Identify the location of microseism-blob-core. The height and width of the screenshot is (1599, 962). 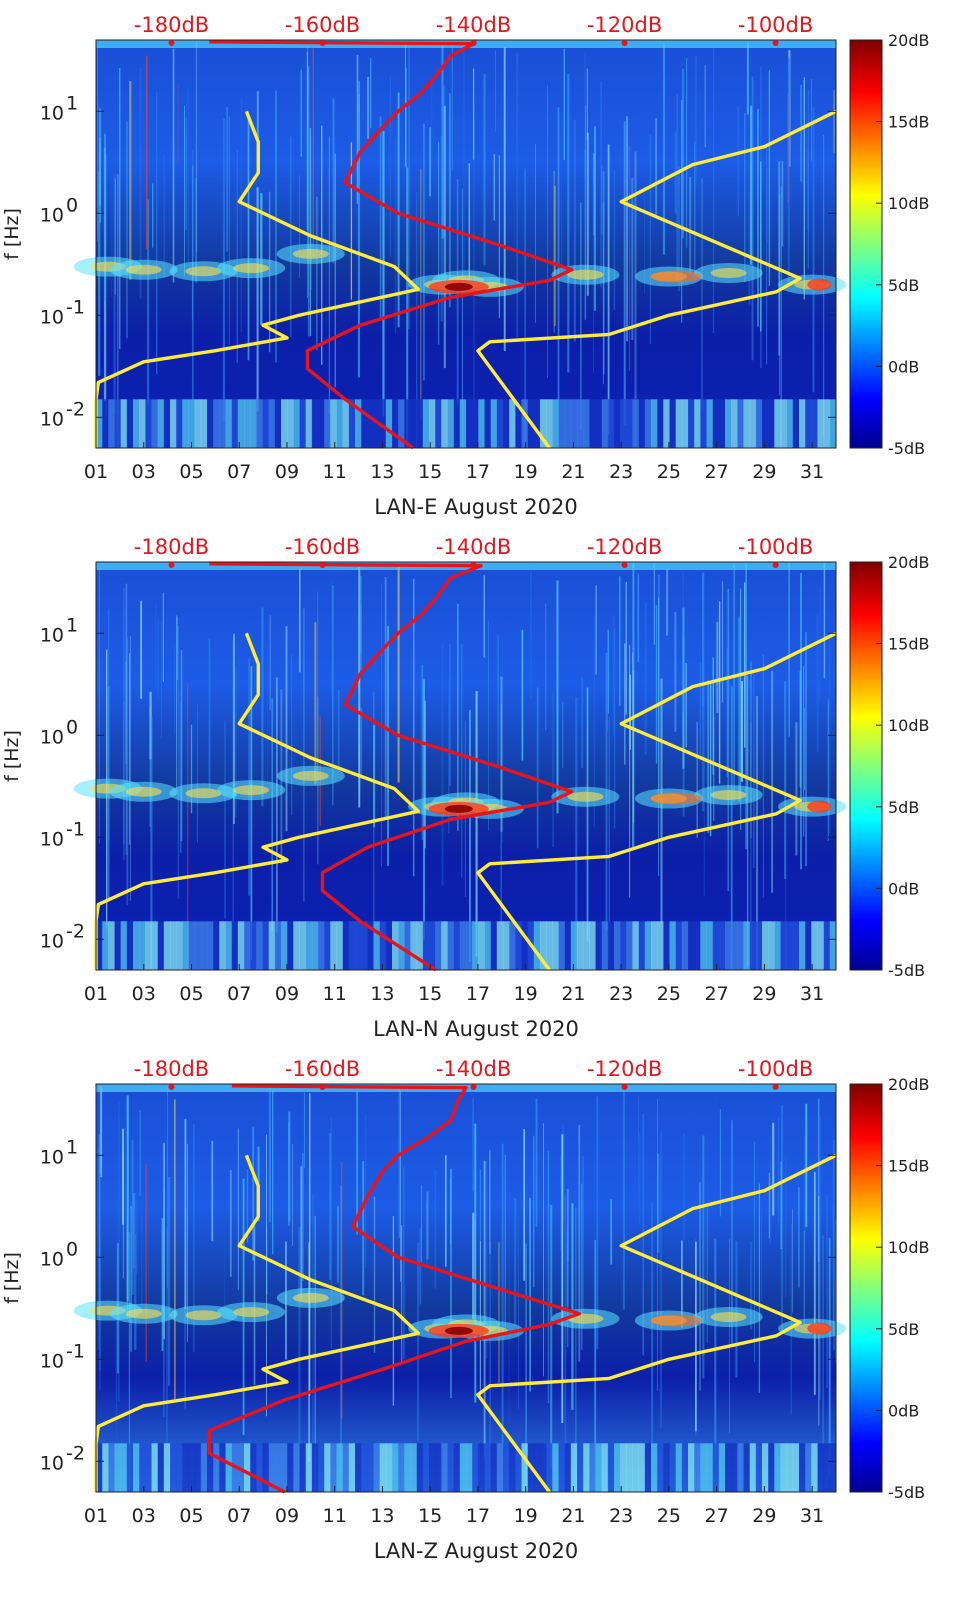
(728, 273).